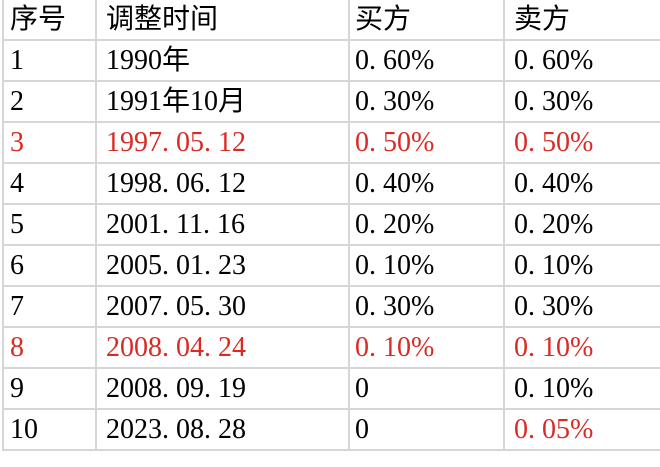 This screenshot has height=467, width=660. I want to click on table-row: 2 1991年10月 0. 30% 0. 30%, so click(331, 102).